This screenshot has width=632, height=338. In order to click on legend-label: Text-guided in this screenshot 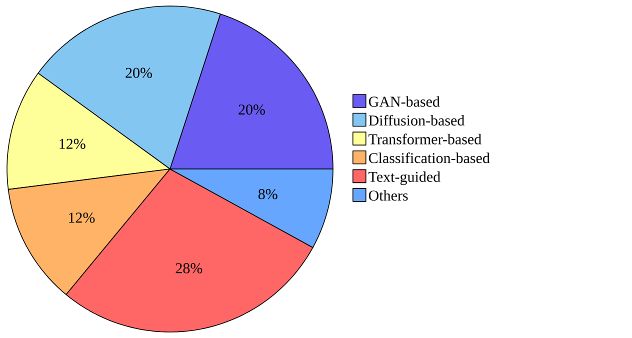, I will do `click(404, 178)`.